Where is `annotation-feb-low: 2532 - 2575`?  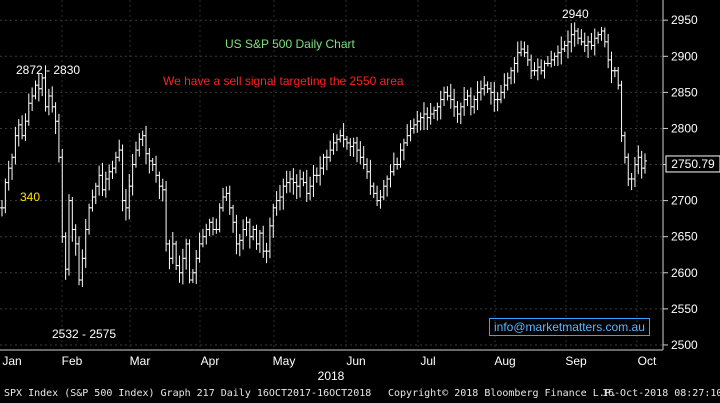 annotation-feb-low: 2532 - 2575 is located at coordinates (84, 334).